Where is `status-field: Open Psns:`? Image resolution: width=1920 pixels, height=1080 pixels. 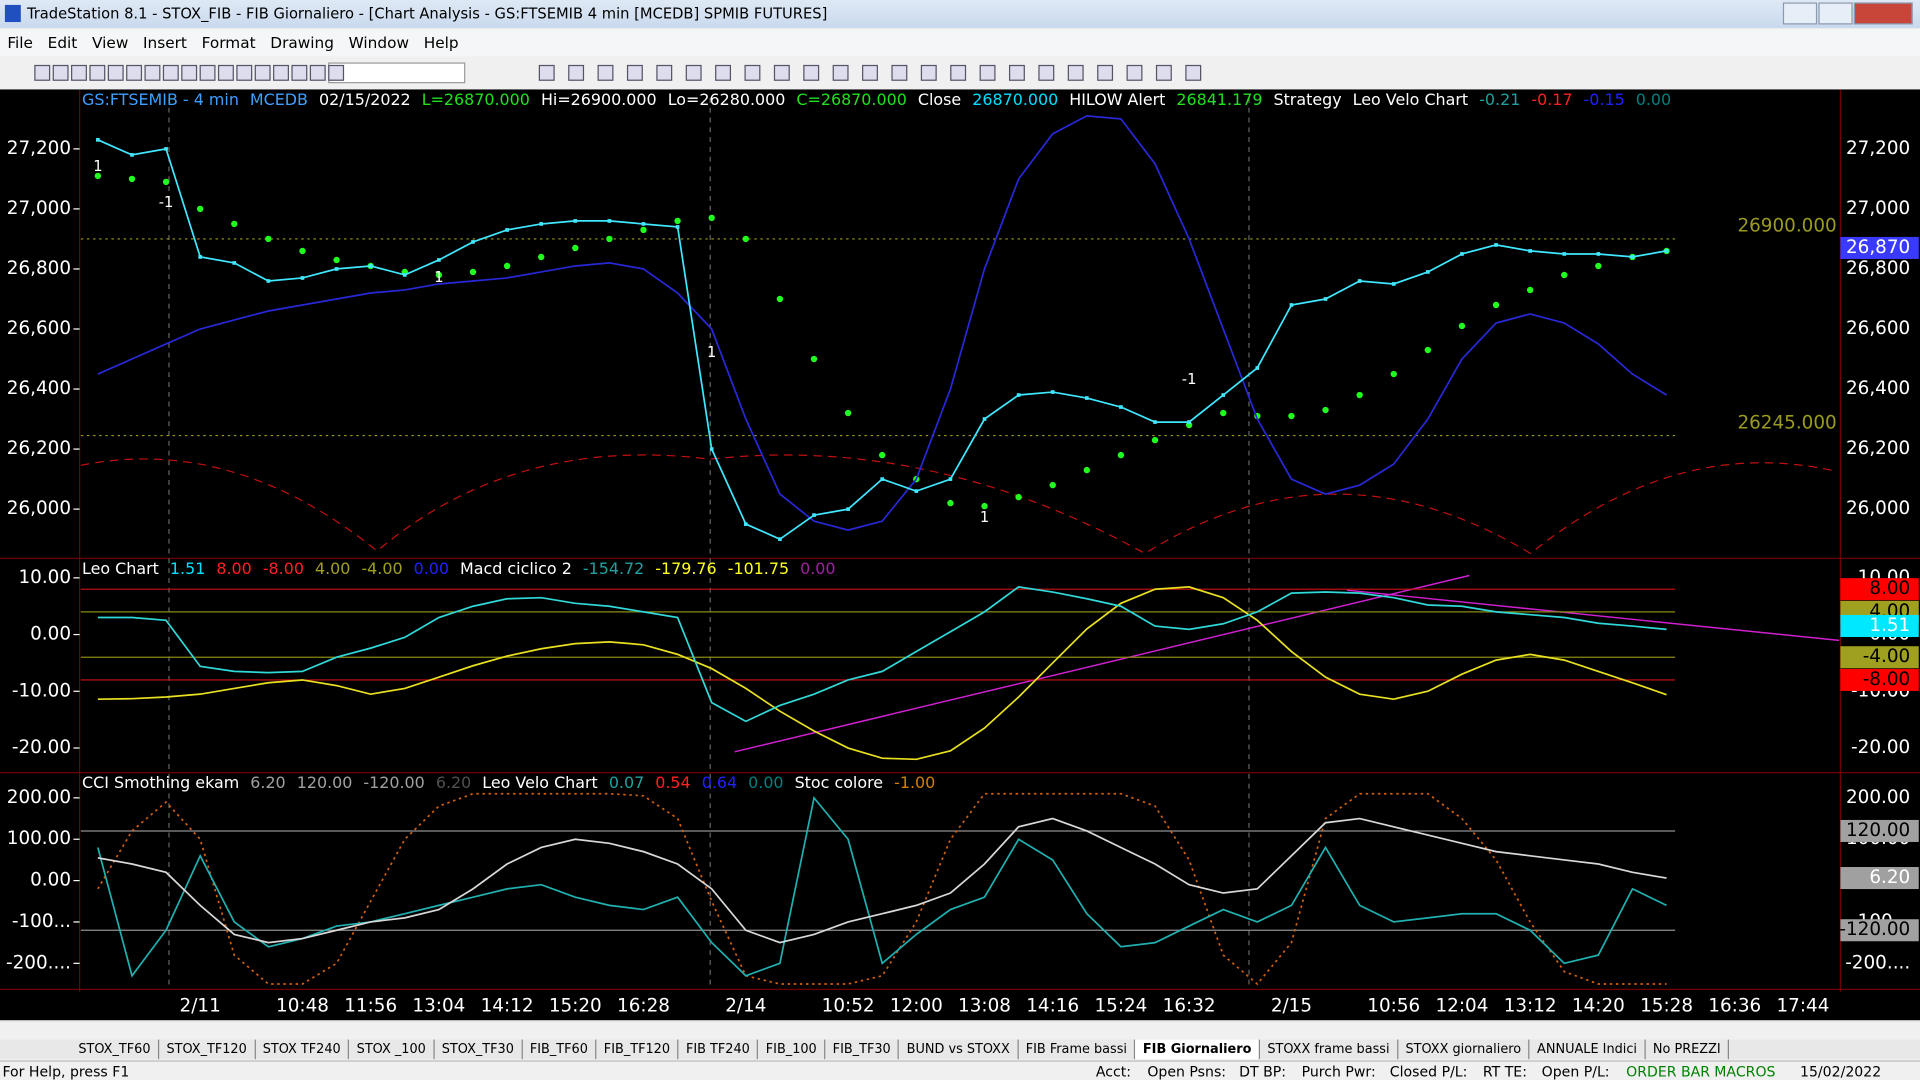
status-field: Open Psns: is located at coordinates (1187, 1071).